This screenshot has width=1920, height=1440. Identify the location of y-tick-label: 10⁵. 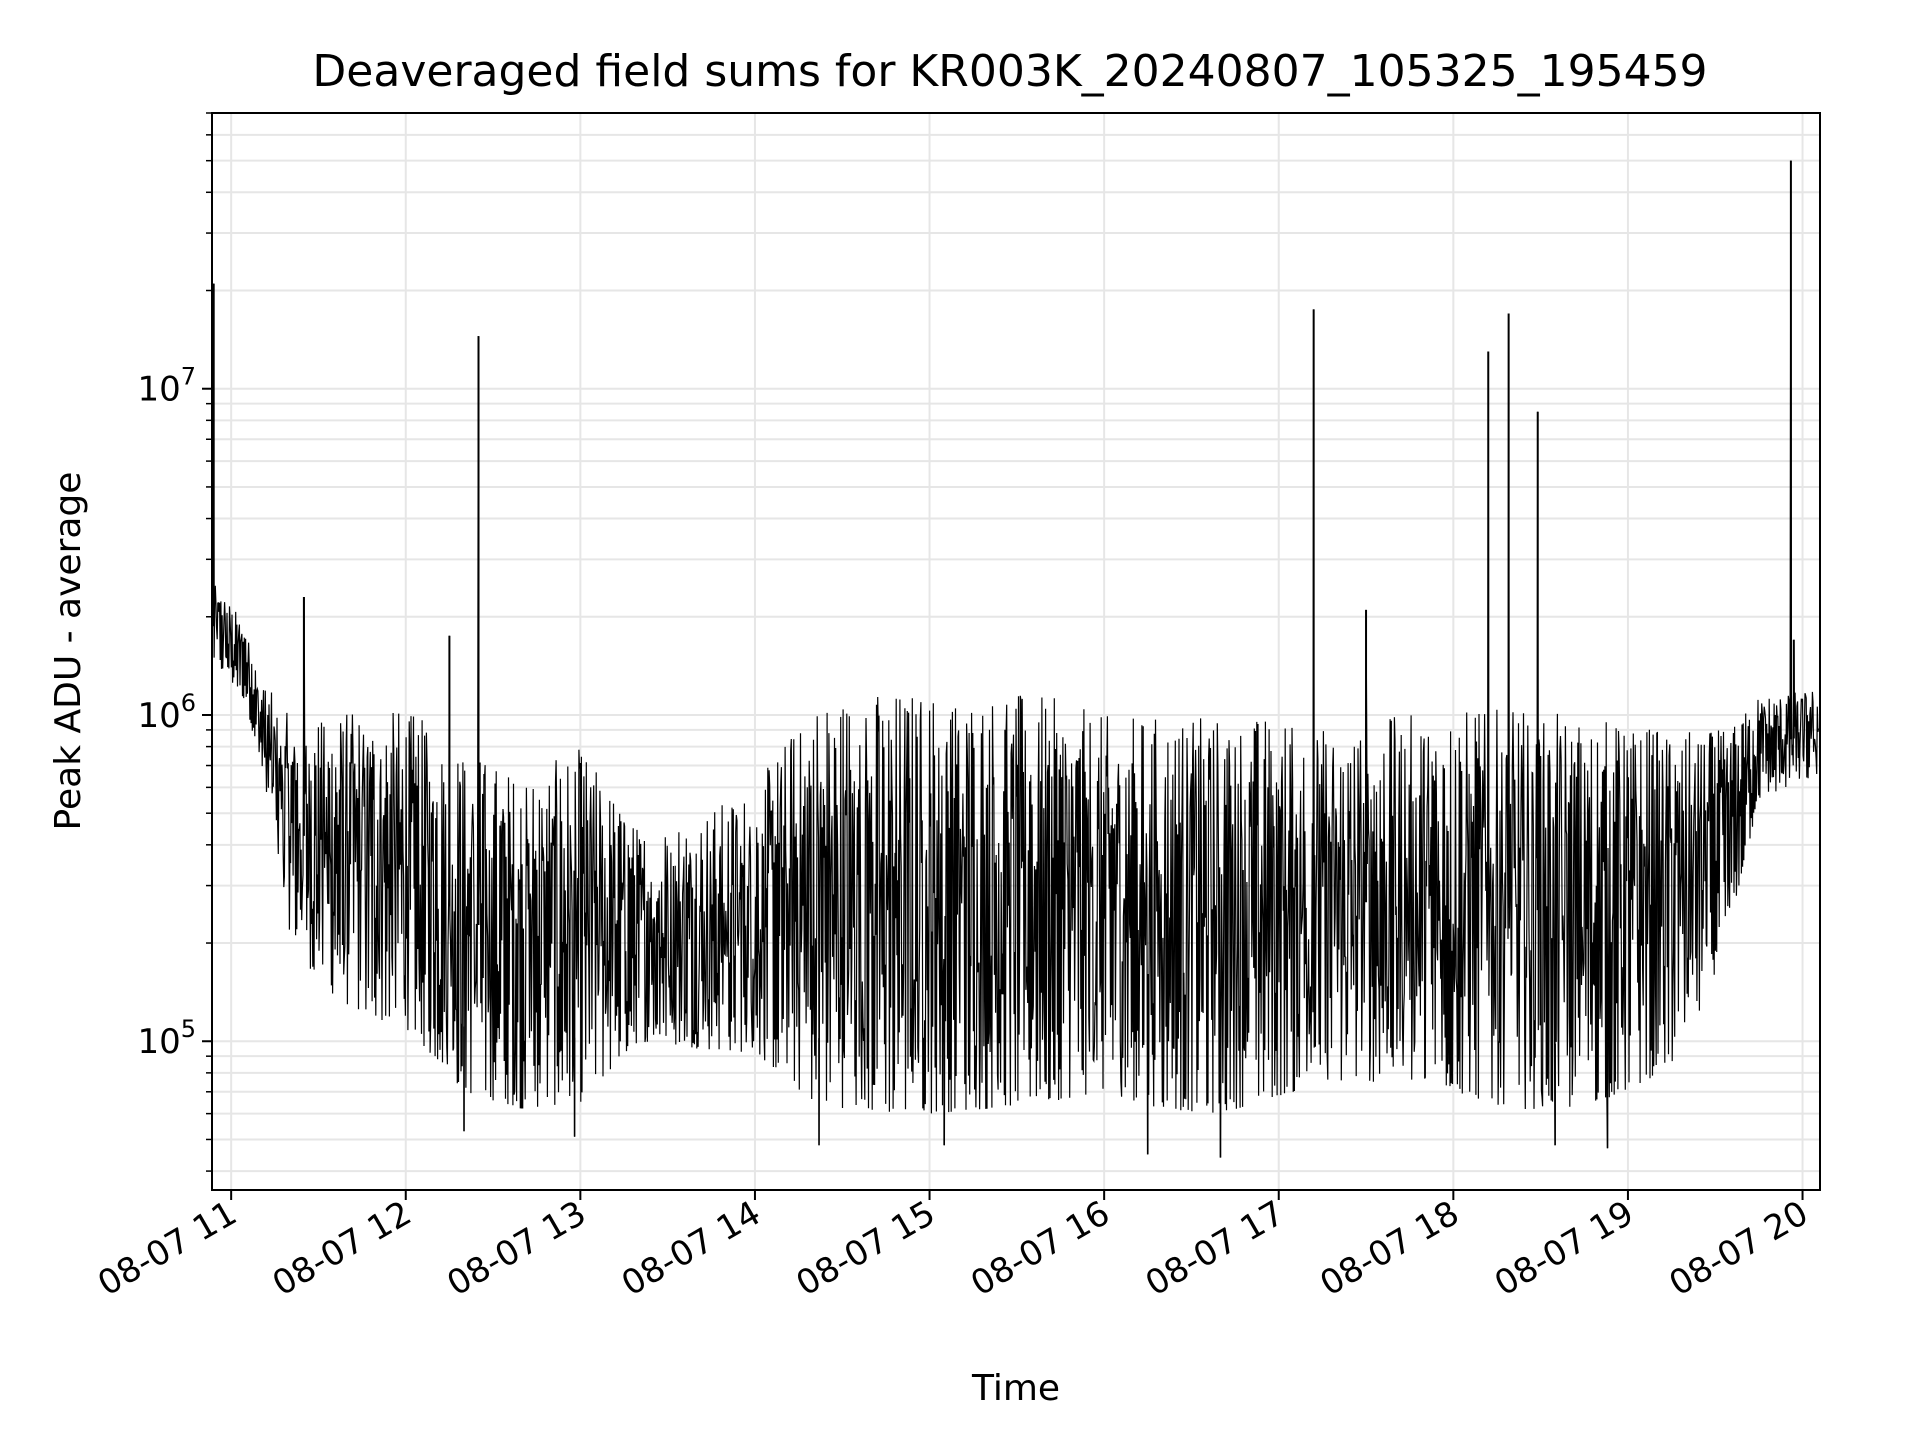
(166, 1038).